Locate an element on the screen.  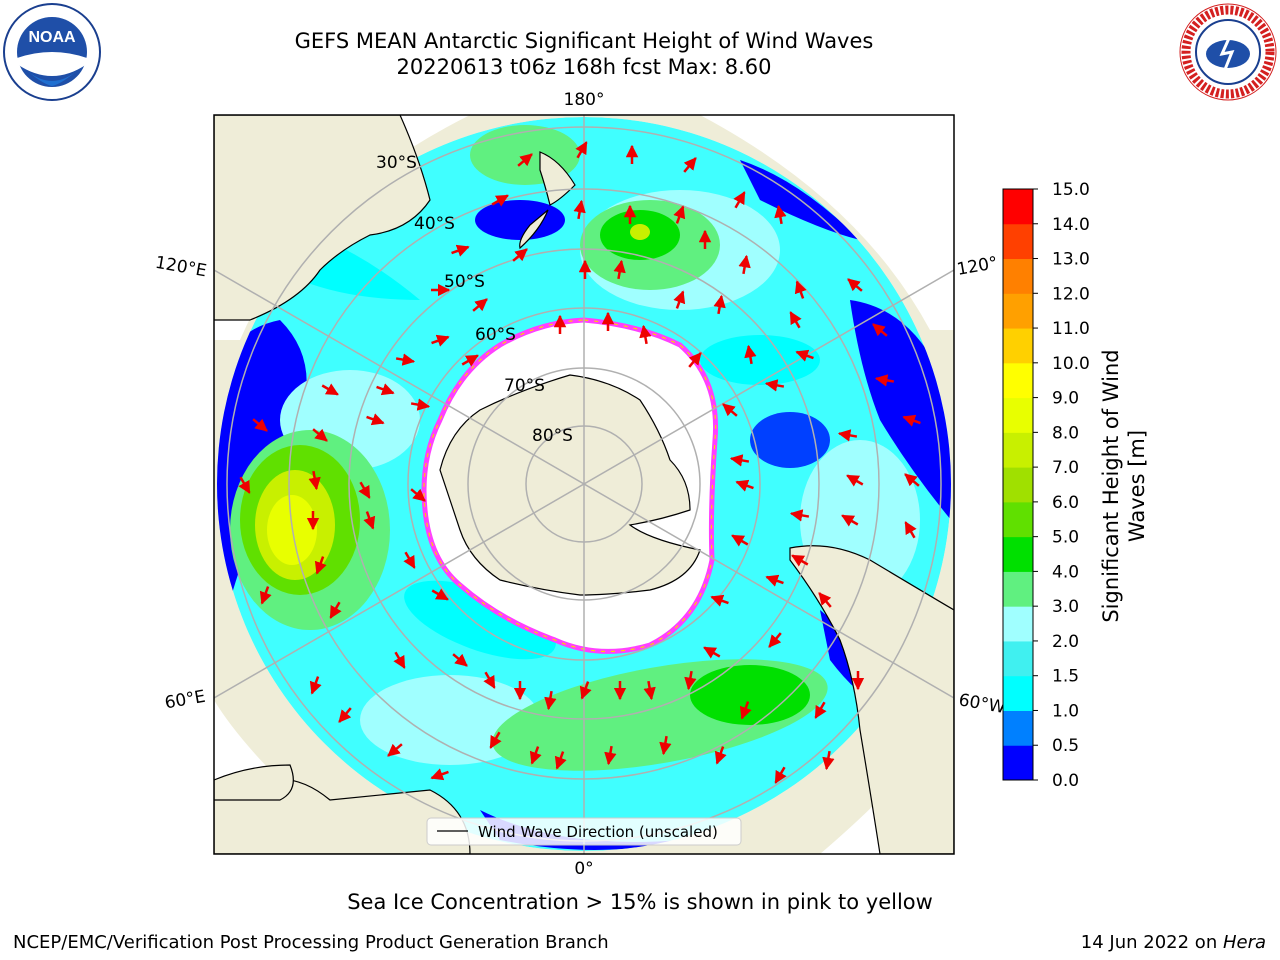
lat-label-40s: 40°S is located at coordinates (434, 224).